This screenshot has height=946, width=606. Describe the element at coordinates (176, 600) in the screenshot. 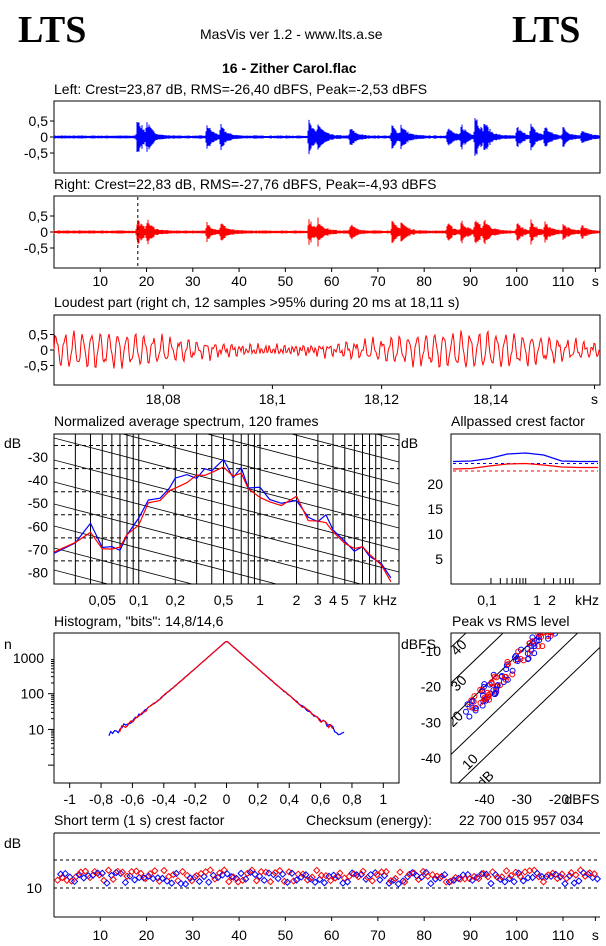

I see `xtick-label: 0,2` at that location.